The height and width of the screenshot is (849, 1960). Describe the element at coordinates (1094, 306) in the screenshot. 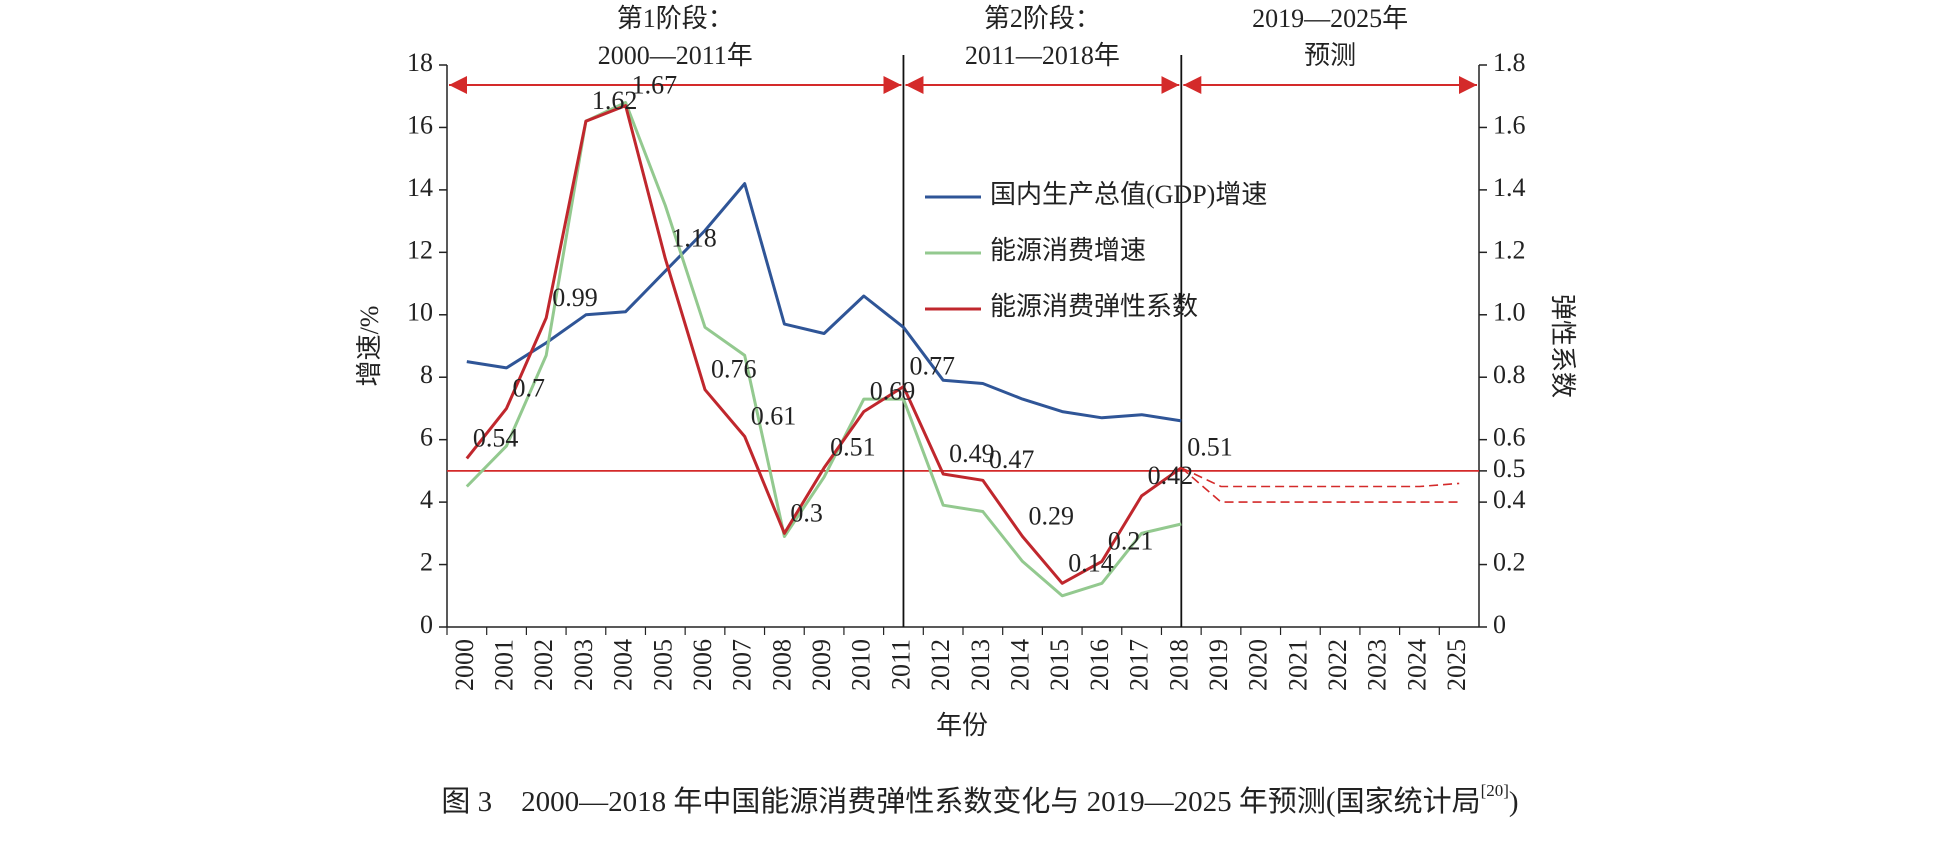

I see `legend-label: 能源消费弹性系数` at that location.